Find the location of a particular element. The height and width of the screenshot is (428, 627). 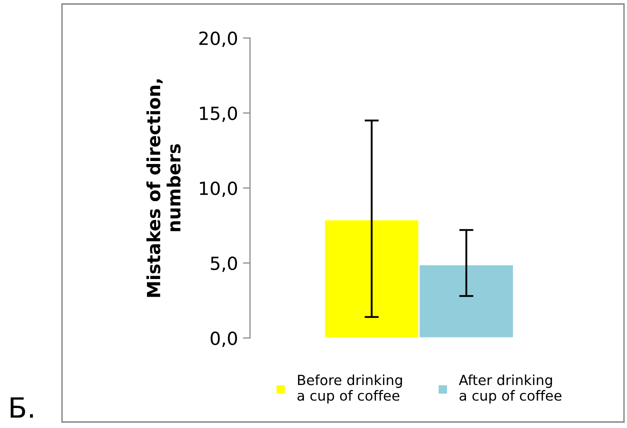

legend-label: After drinking a cup of coffee is located at coordinates (510, 389).